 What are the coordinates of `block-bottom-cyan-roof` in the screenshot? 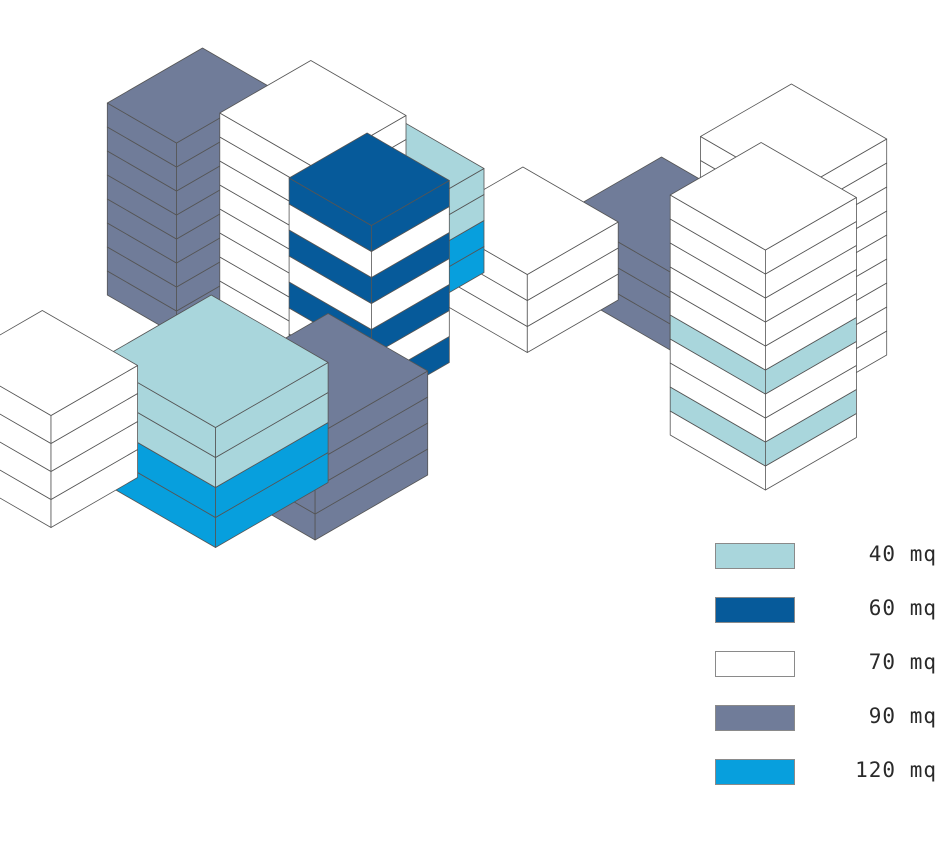 It's located at (213, 361).